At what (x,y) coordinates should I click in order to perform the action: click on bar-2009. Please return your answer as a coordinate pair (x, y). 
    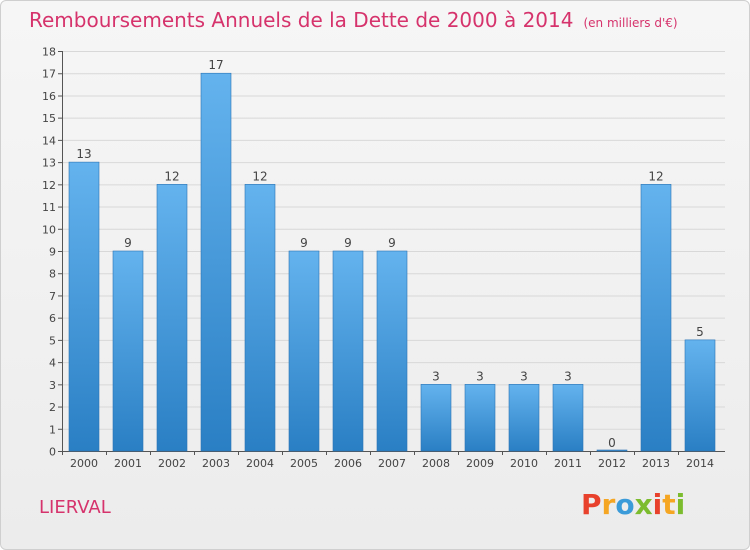
    Looking at the image, I should click on (480, 418).